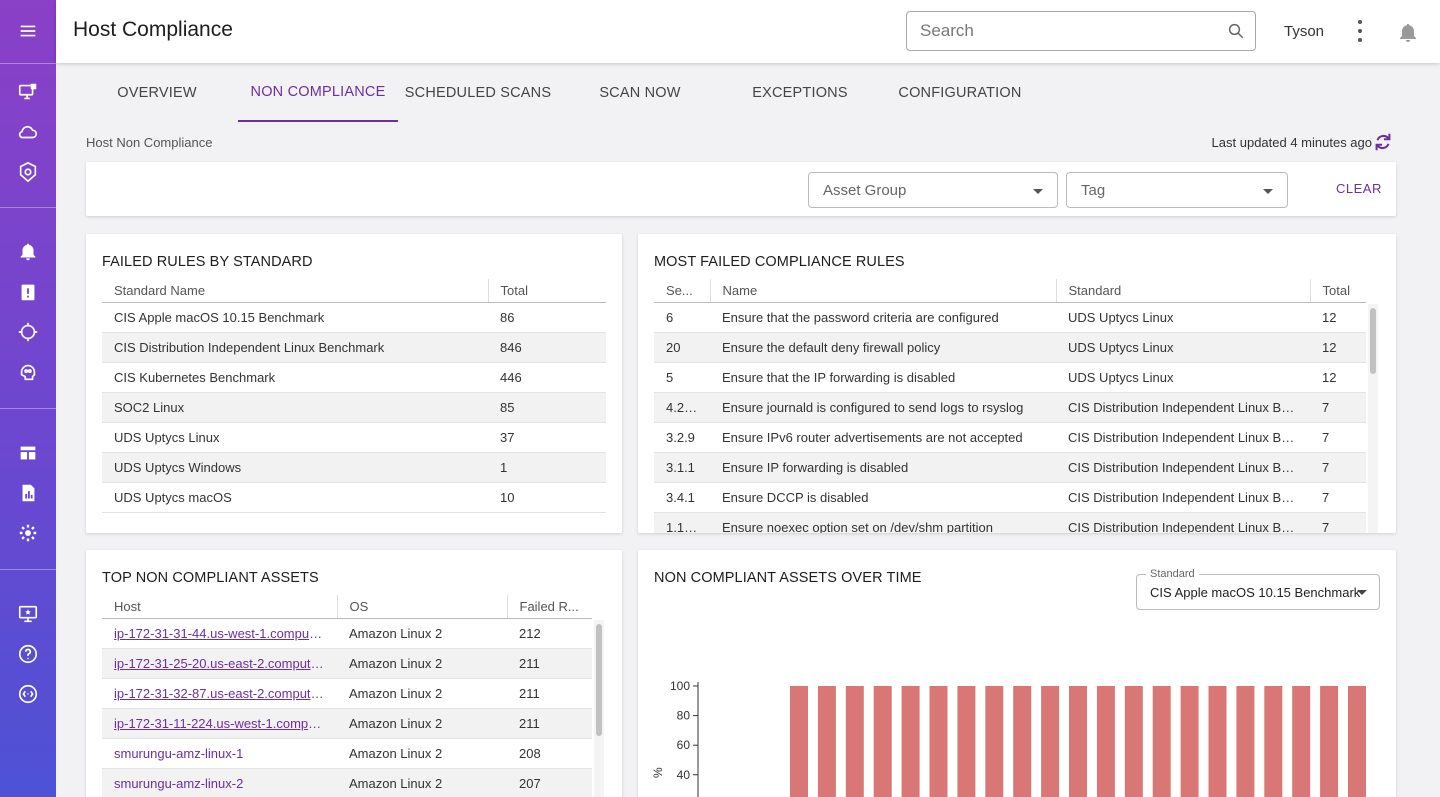 This screenshot has width=1440, height=797. I want to click on cloud-icon, so click(28, 132).